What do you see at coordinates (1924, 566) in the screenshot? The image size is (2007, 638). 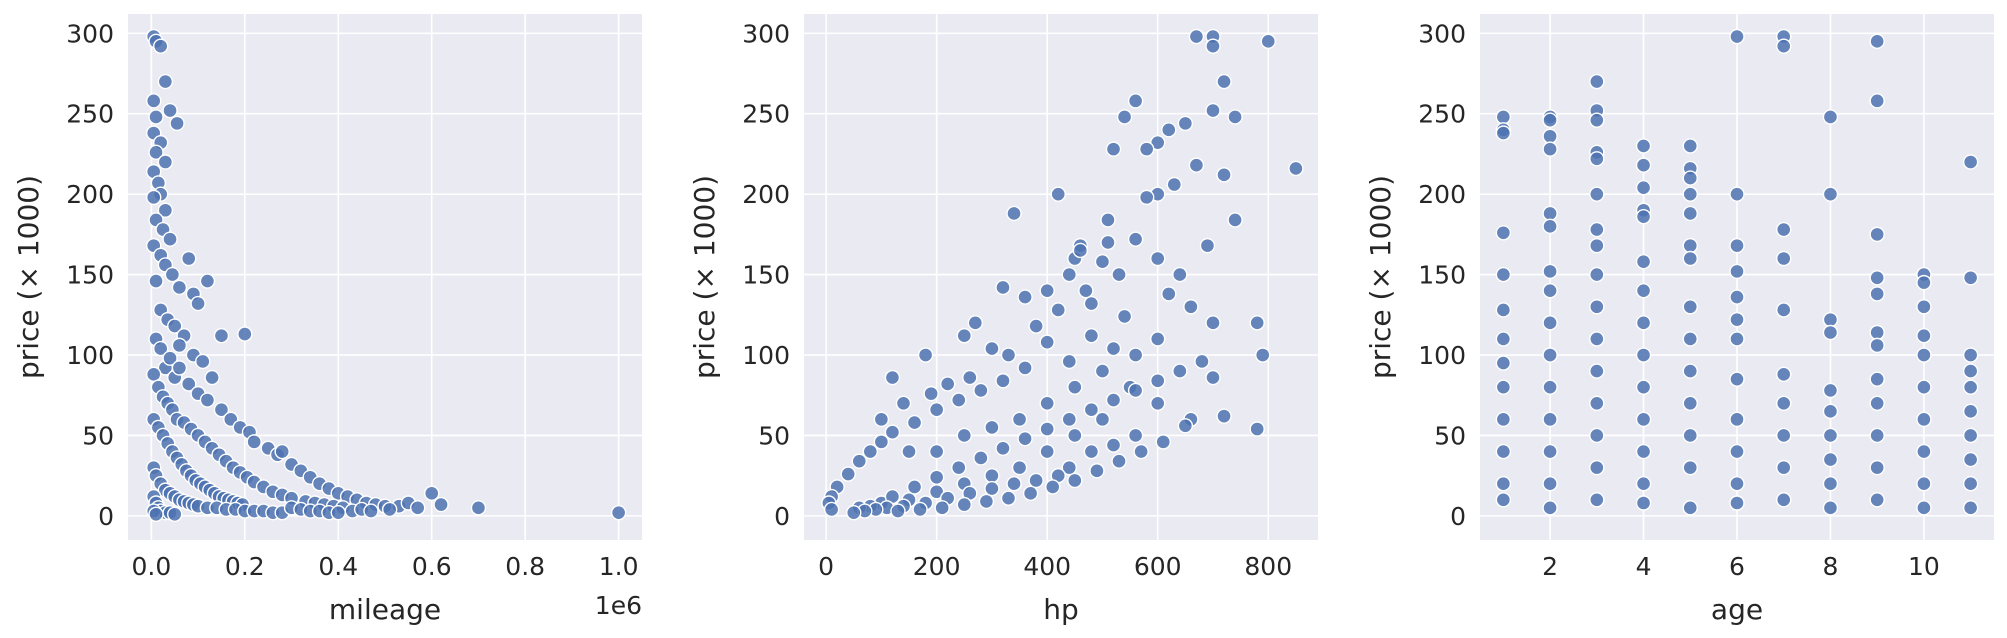 I see `x-tick-label: 10` at bounding box center [1924, 566].